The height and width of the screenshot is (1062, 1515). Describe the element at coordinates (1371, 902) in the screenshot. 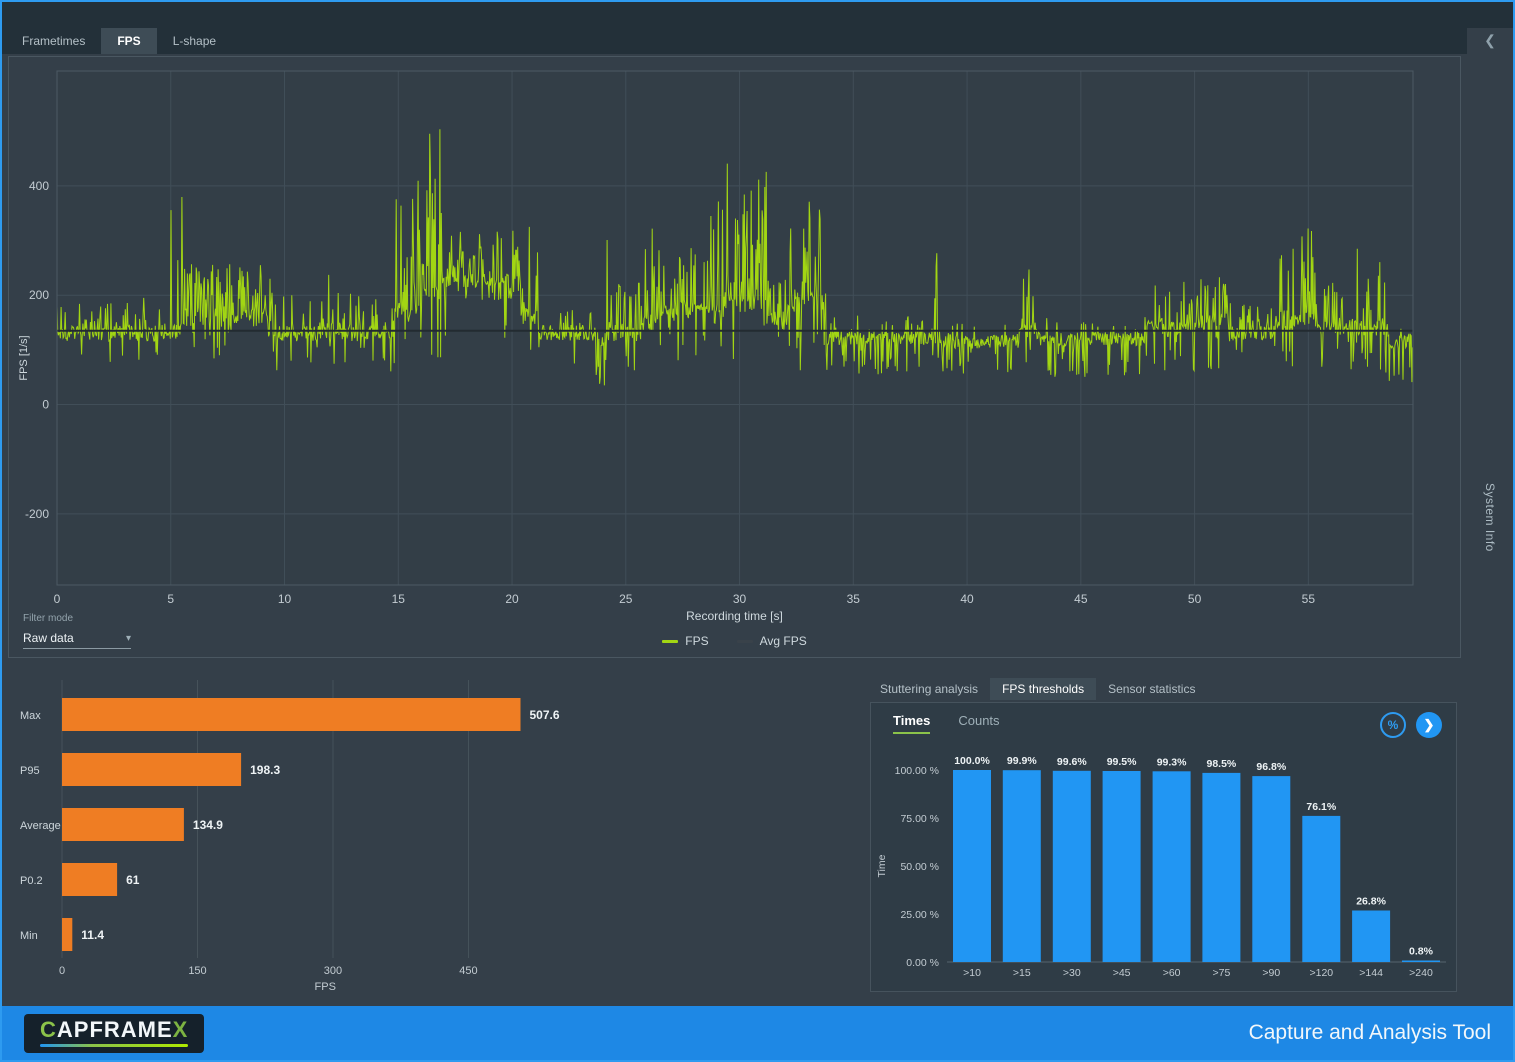

I see `svg-text: 26.8%` at that location.